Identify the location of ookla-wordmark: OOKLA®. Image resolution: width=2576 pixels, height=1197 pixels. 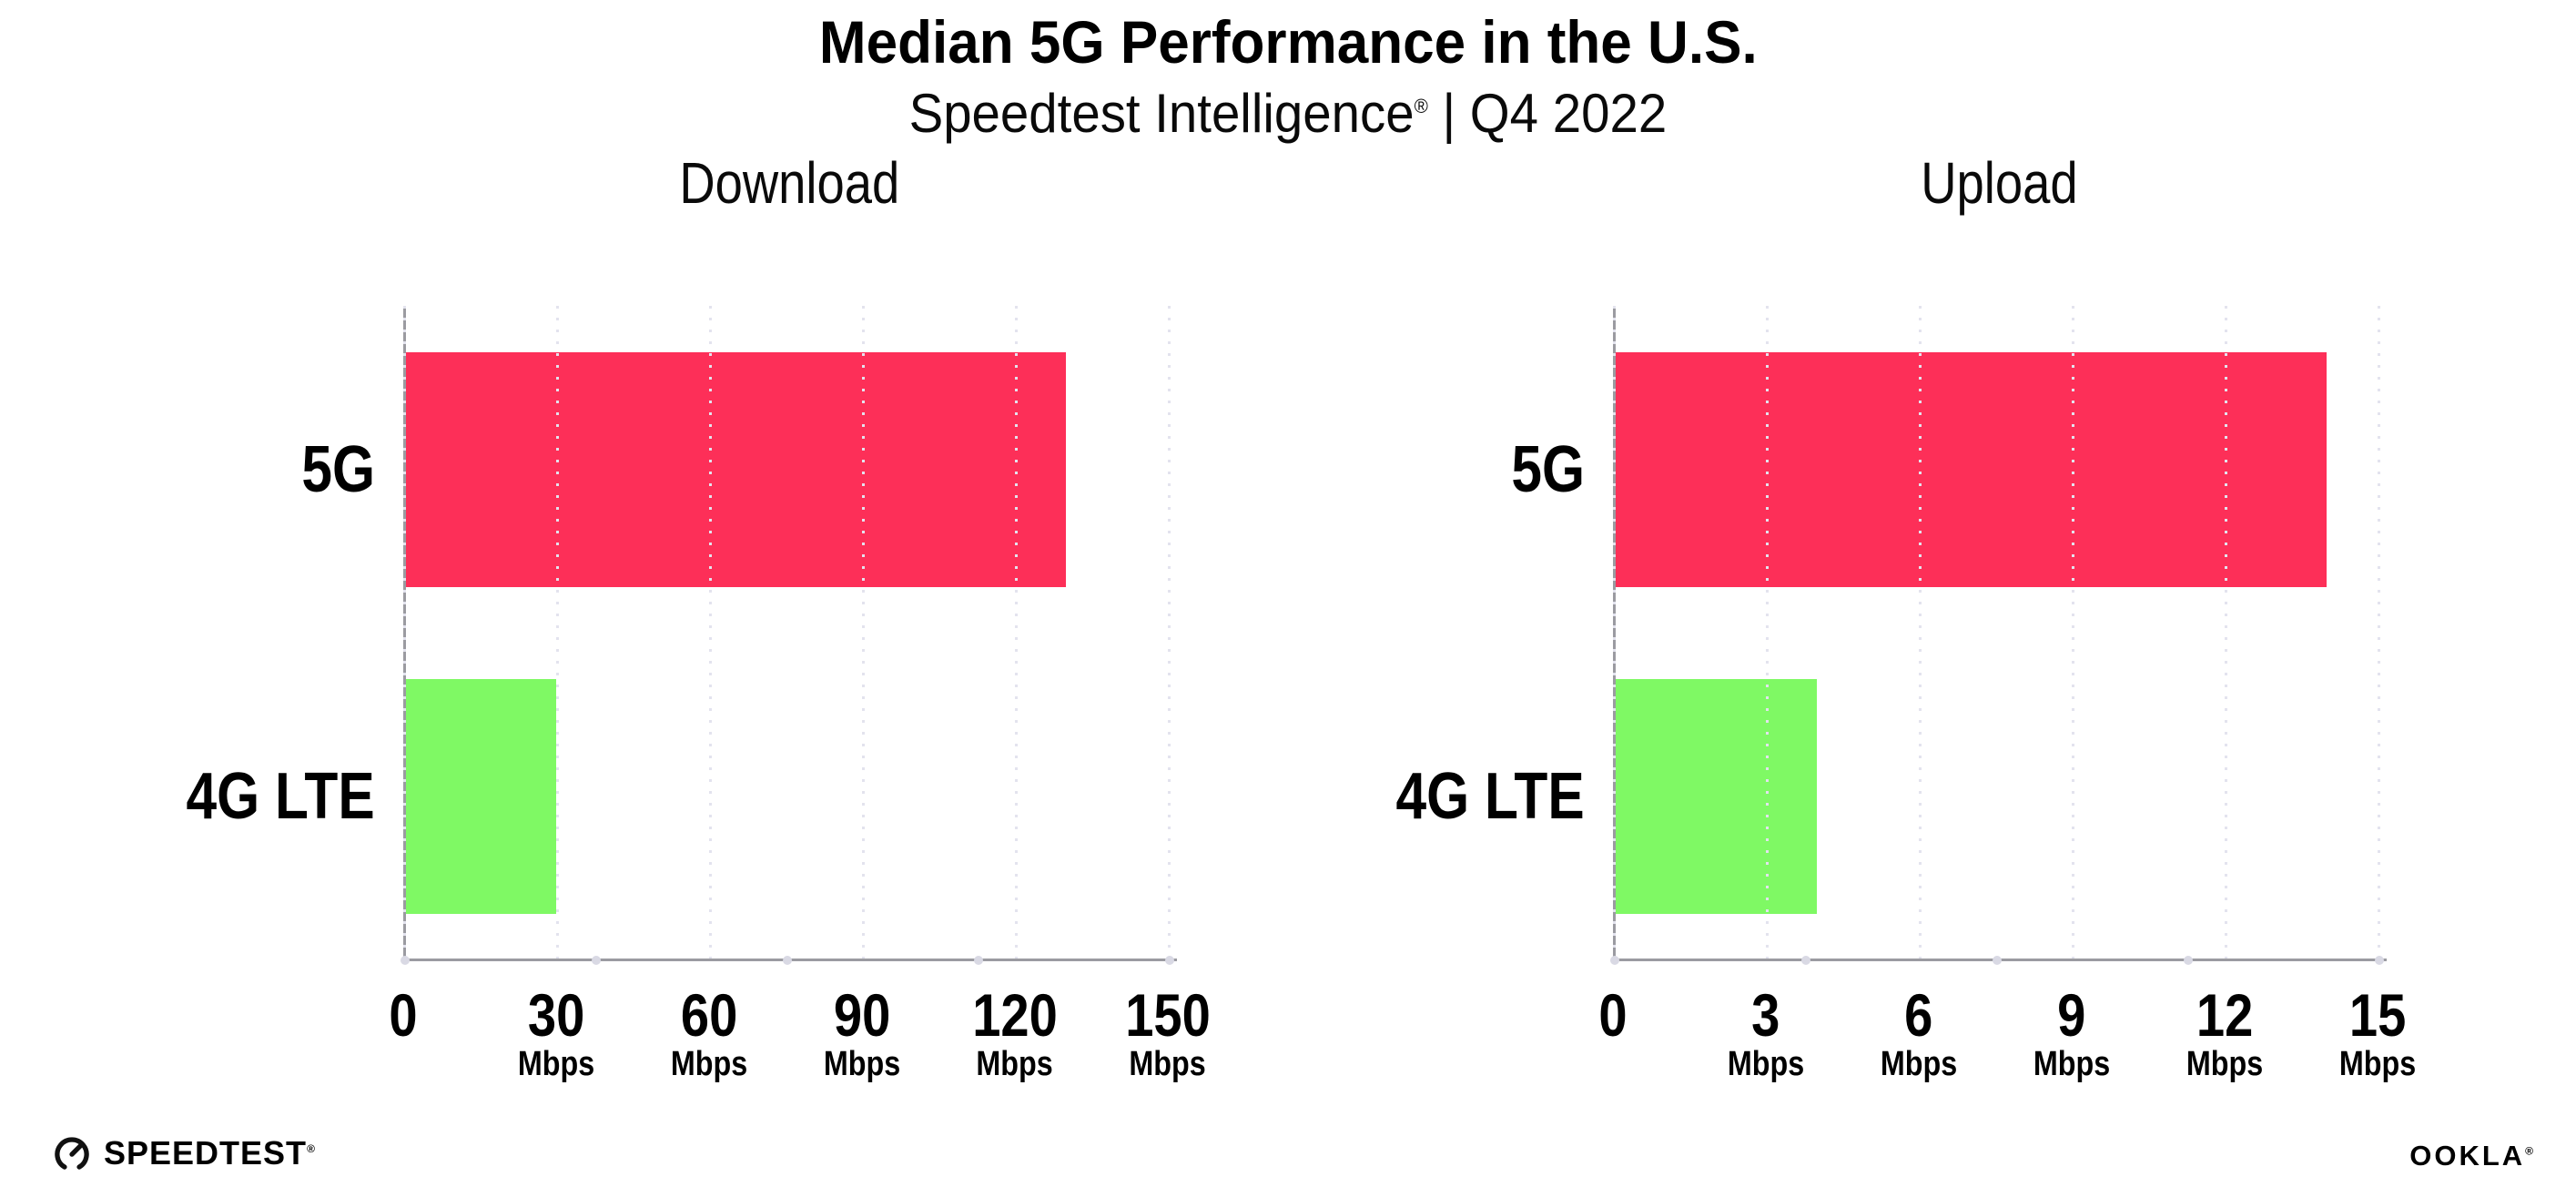
(2472, 1156).